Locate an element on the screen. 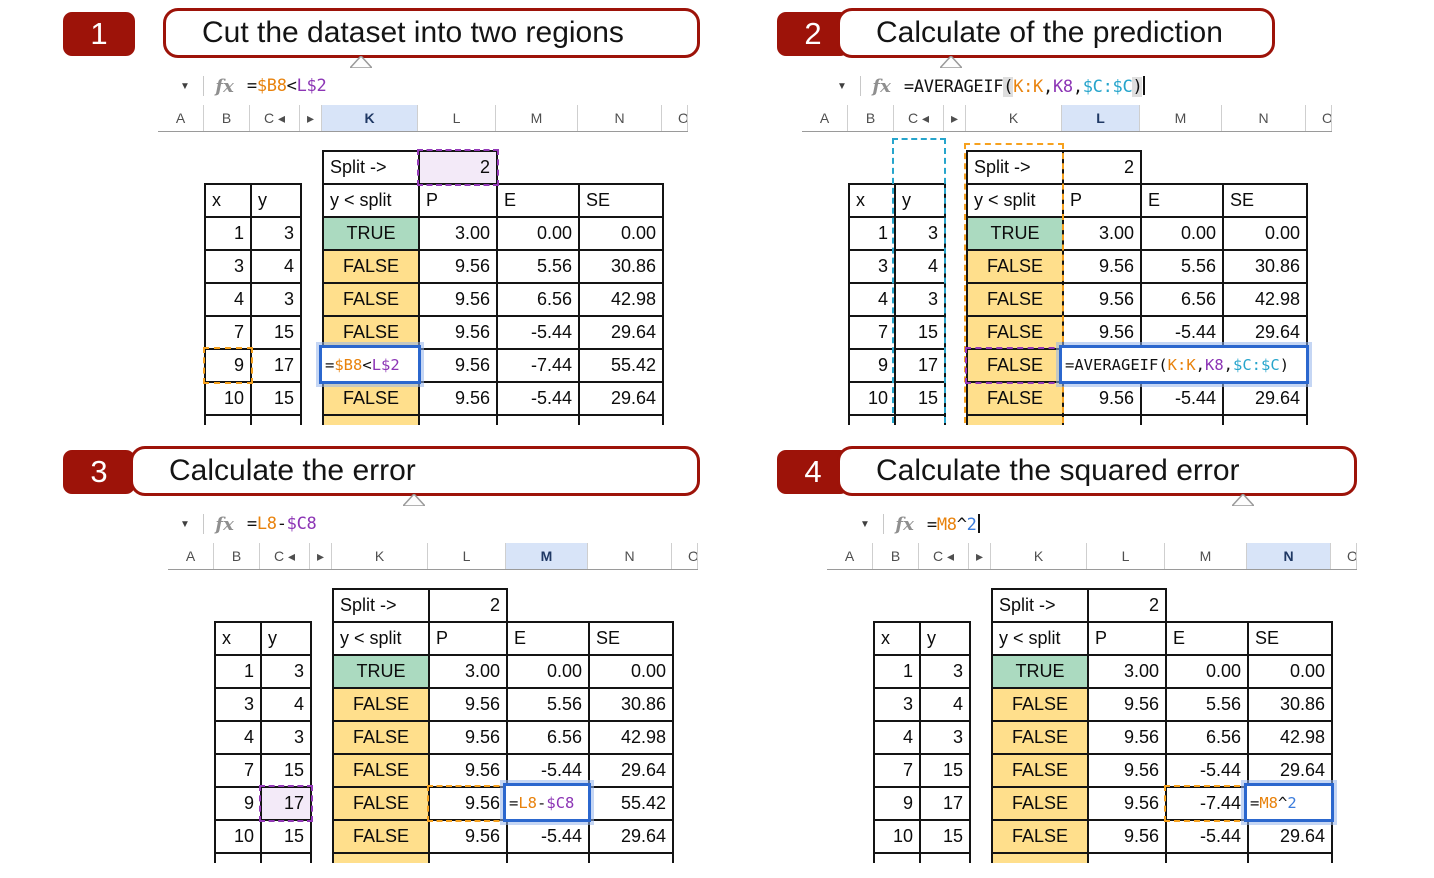 The image size is (1434, 878). formula-input: =L8-$C8 is located at coordinates (282, 524).